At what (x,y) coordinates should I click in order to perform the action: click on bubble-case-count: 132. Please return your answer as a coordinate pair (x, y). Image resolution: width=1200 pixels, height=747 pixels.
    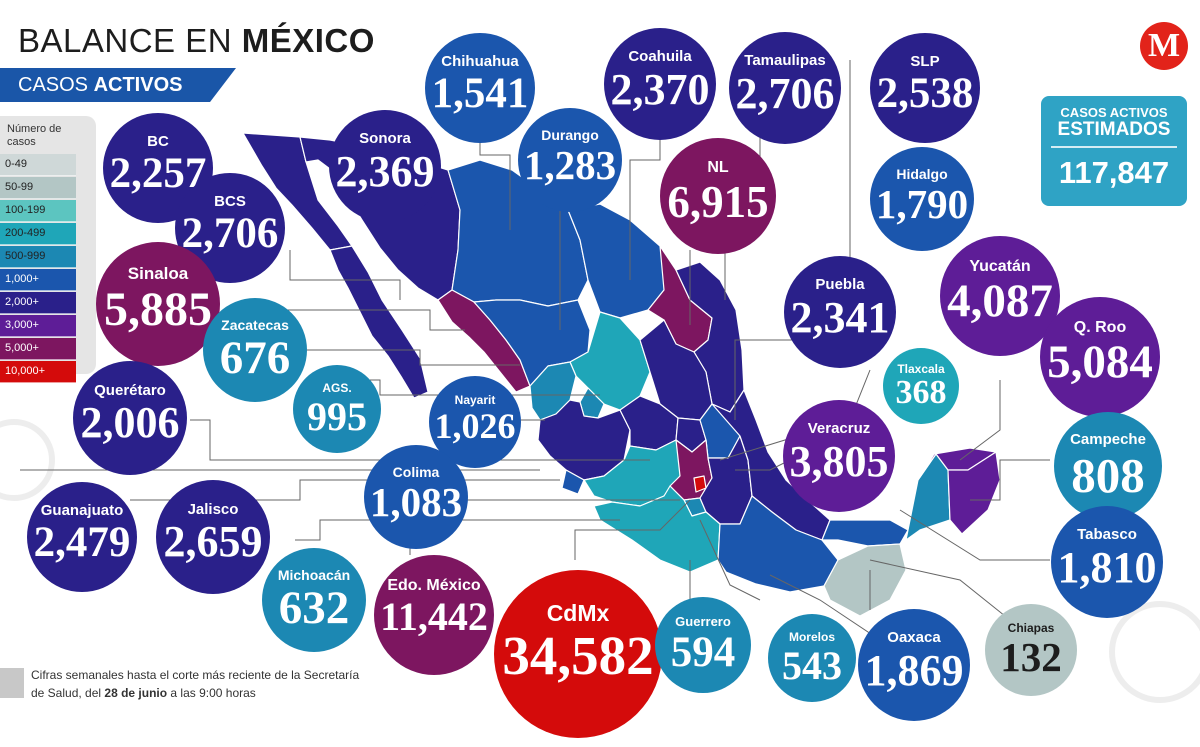
    Looking at the image, I should click on (1031, 657).